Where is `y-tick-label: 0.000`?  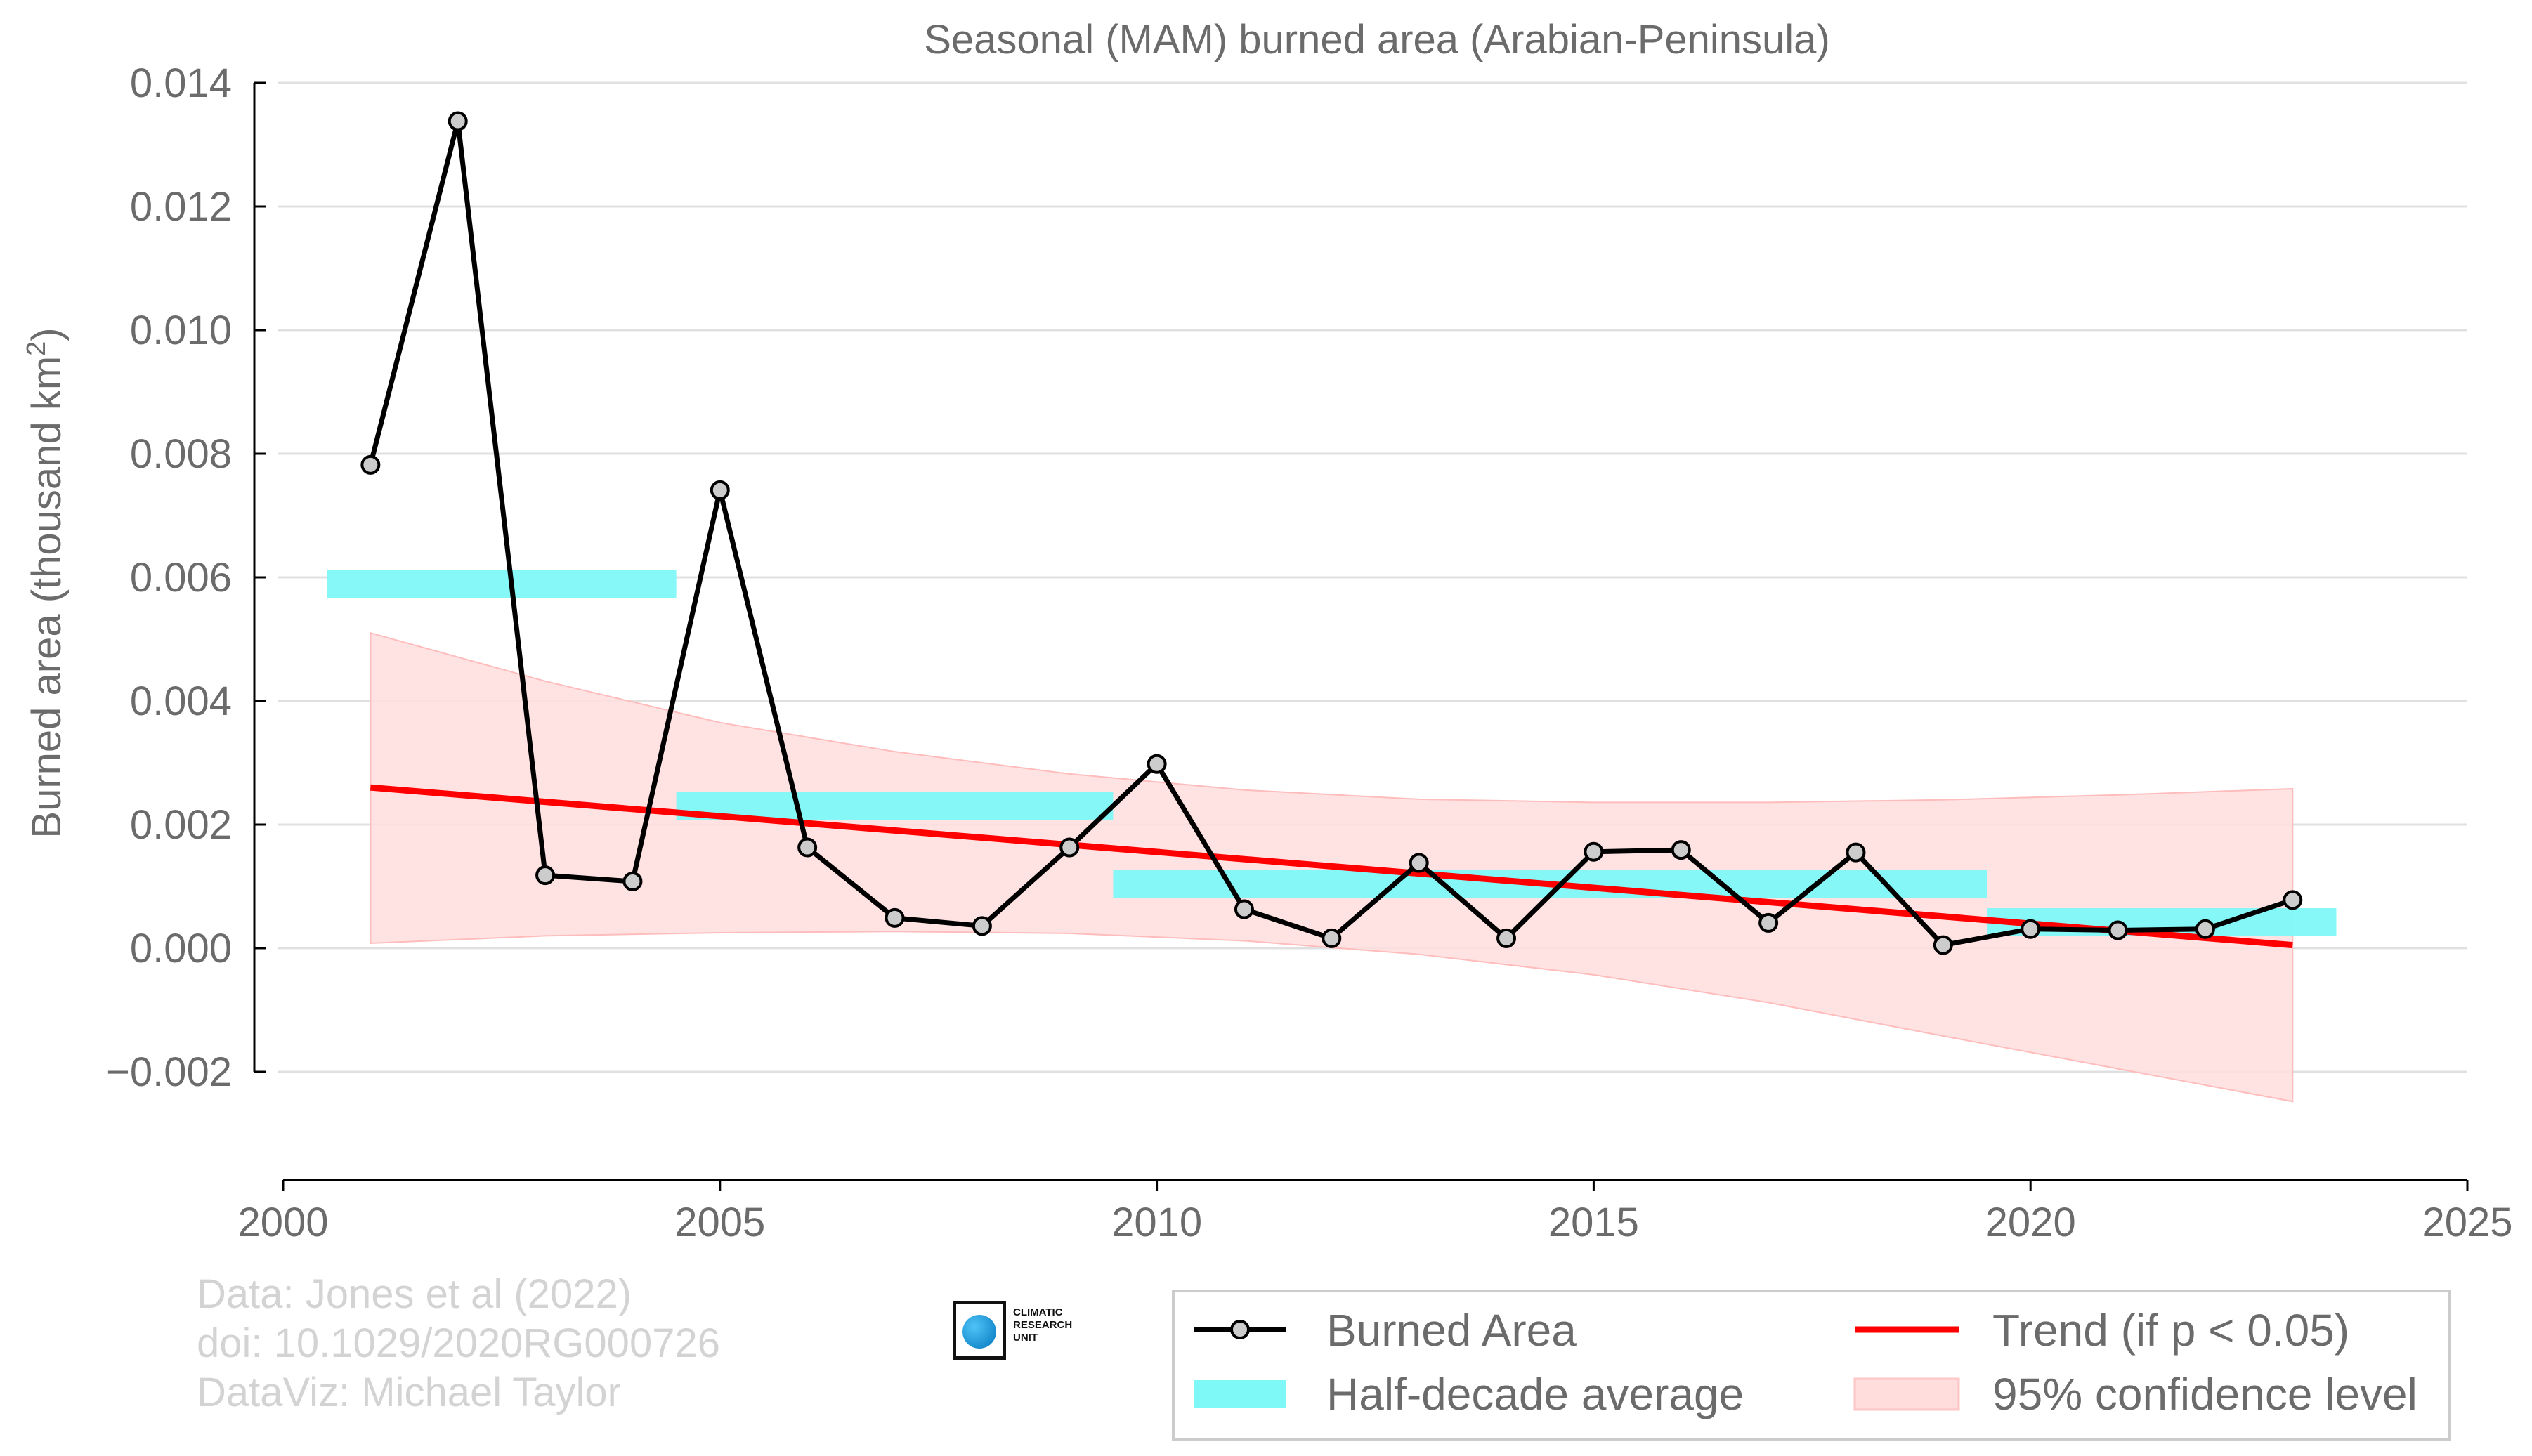 y-tick-label: 0.000 is located at coordinates (181, 948).